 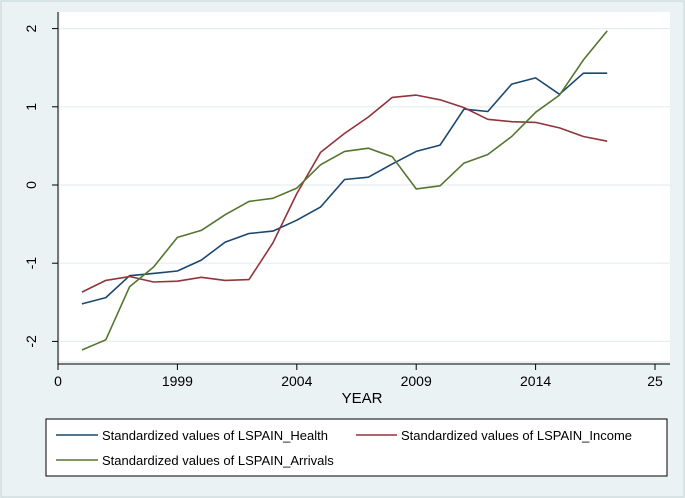 What do you see at coordinates (31, 107) in the screenshot?
I see `y-tick-label: 1` at bounding box center [31, 107].